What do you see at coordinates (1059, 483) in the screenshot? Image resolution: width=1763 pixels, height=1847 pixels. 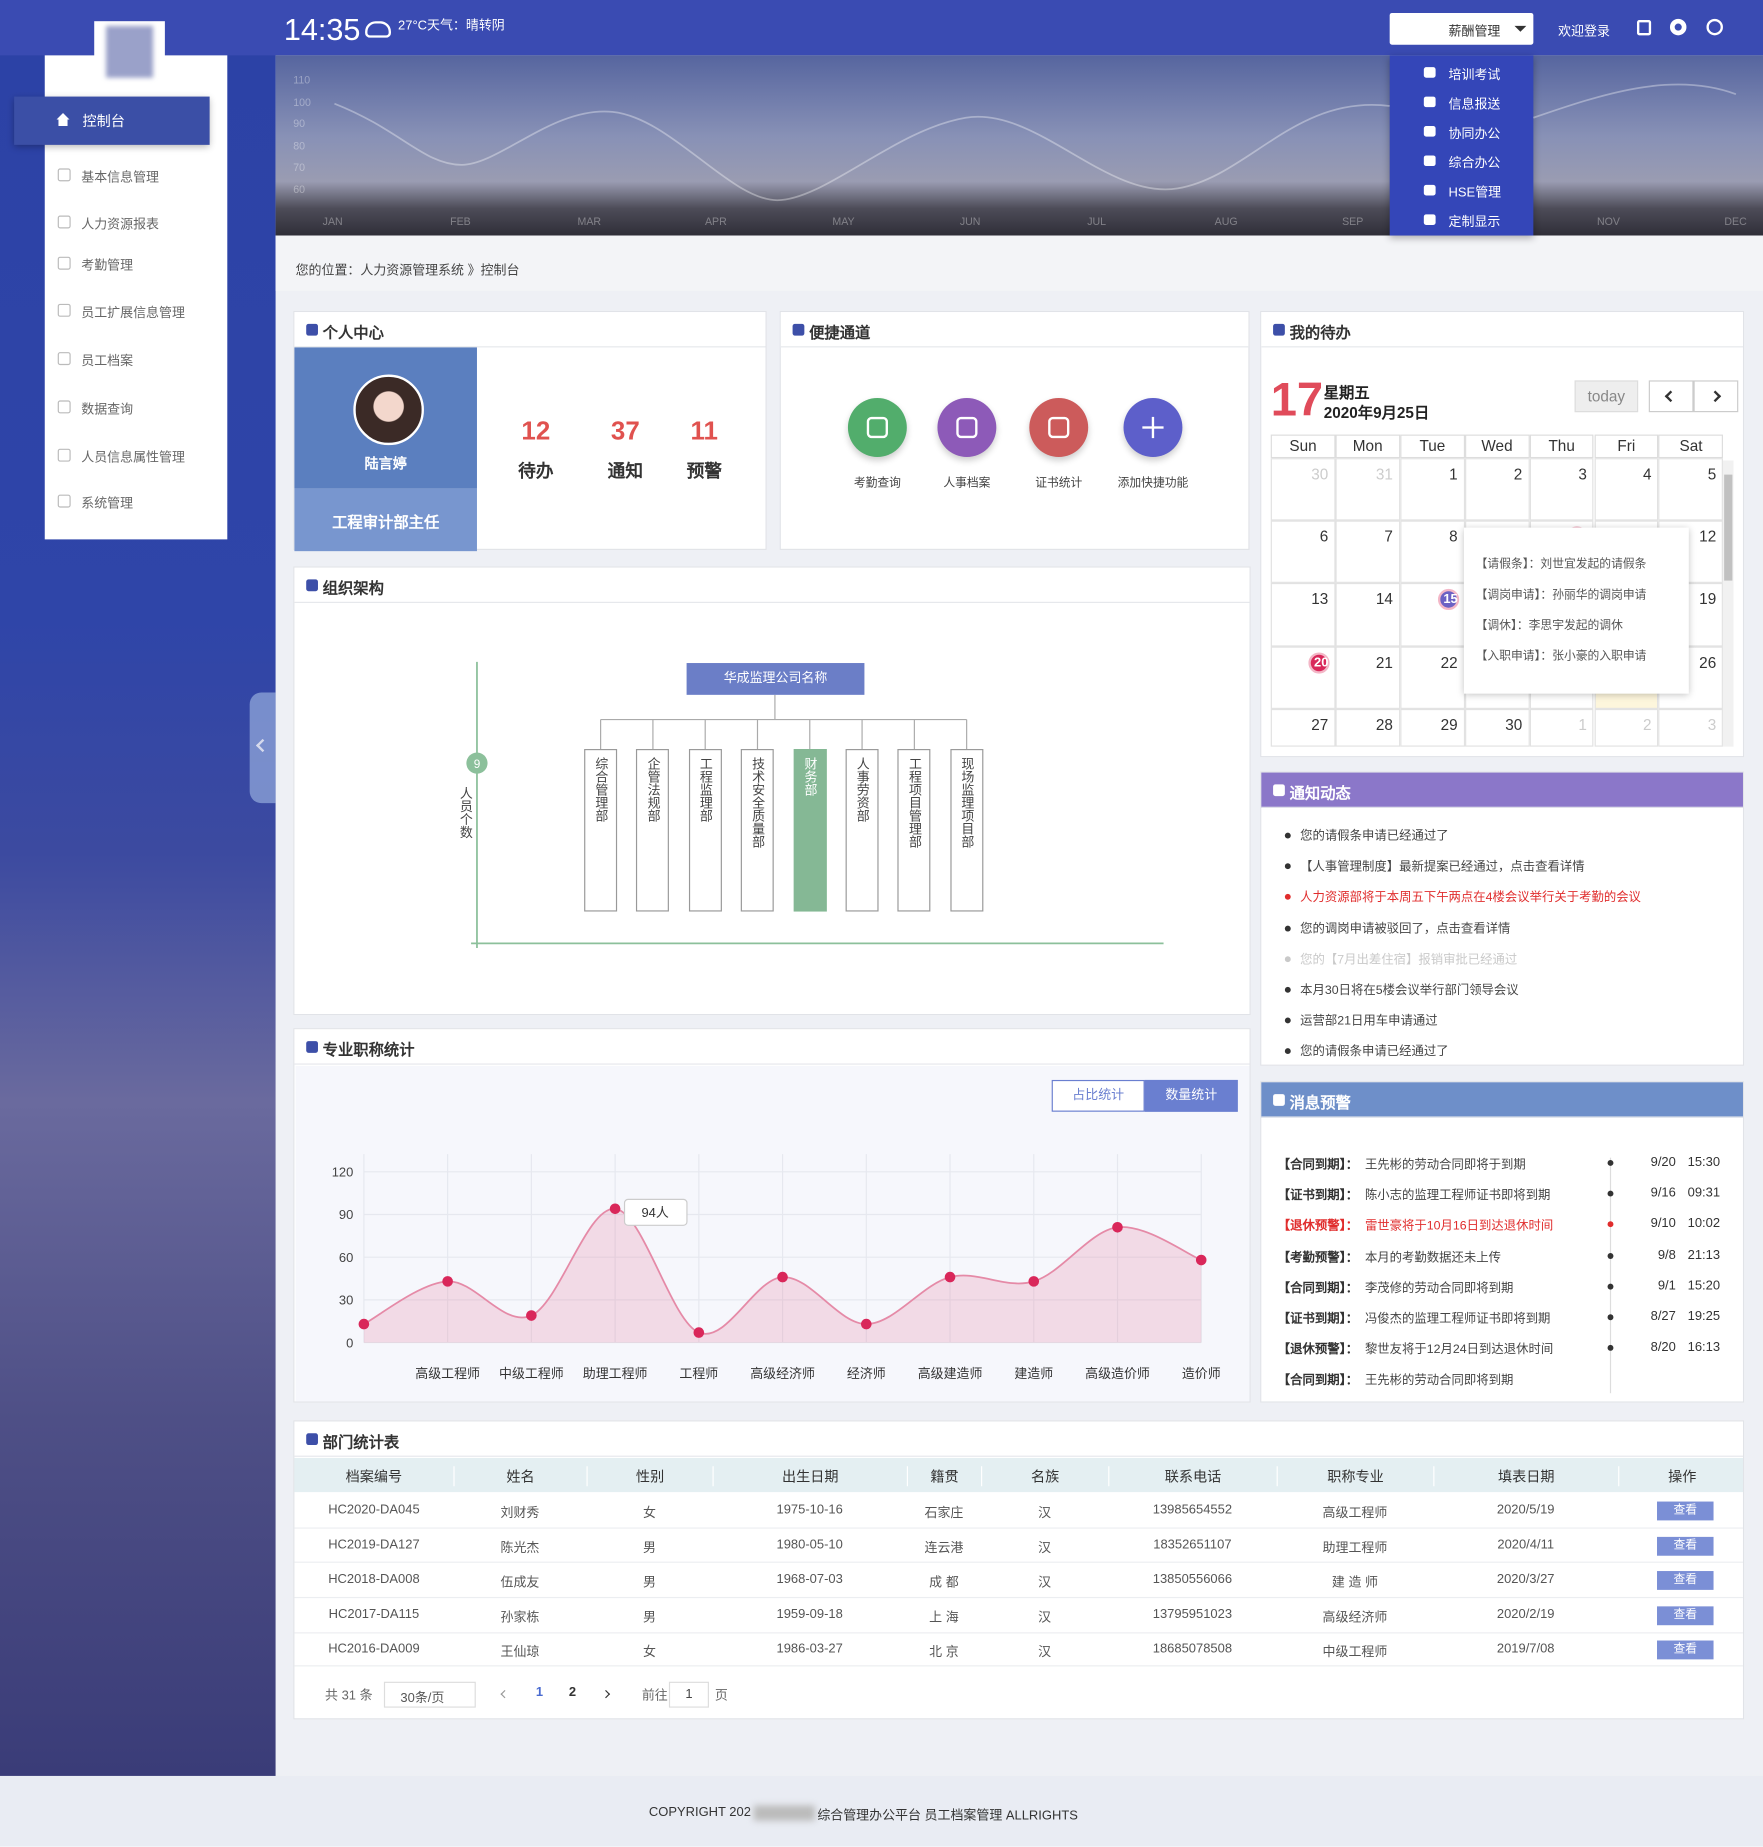 I see `shortcut-label: 证书统计` at bounding box center [1059, 483].